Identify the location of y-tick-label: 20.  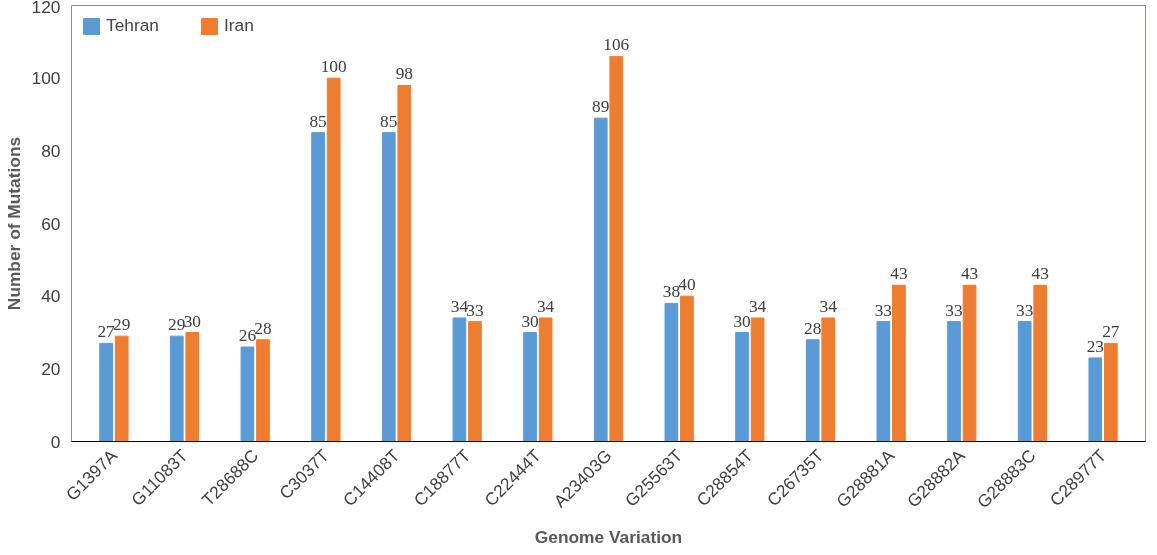
(51, 368).